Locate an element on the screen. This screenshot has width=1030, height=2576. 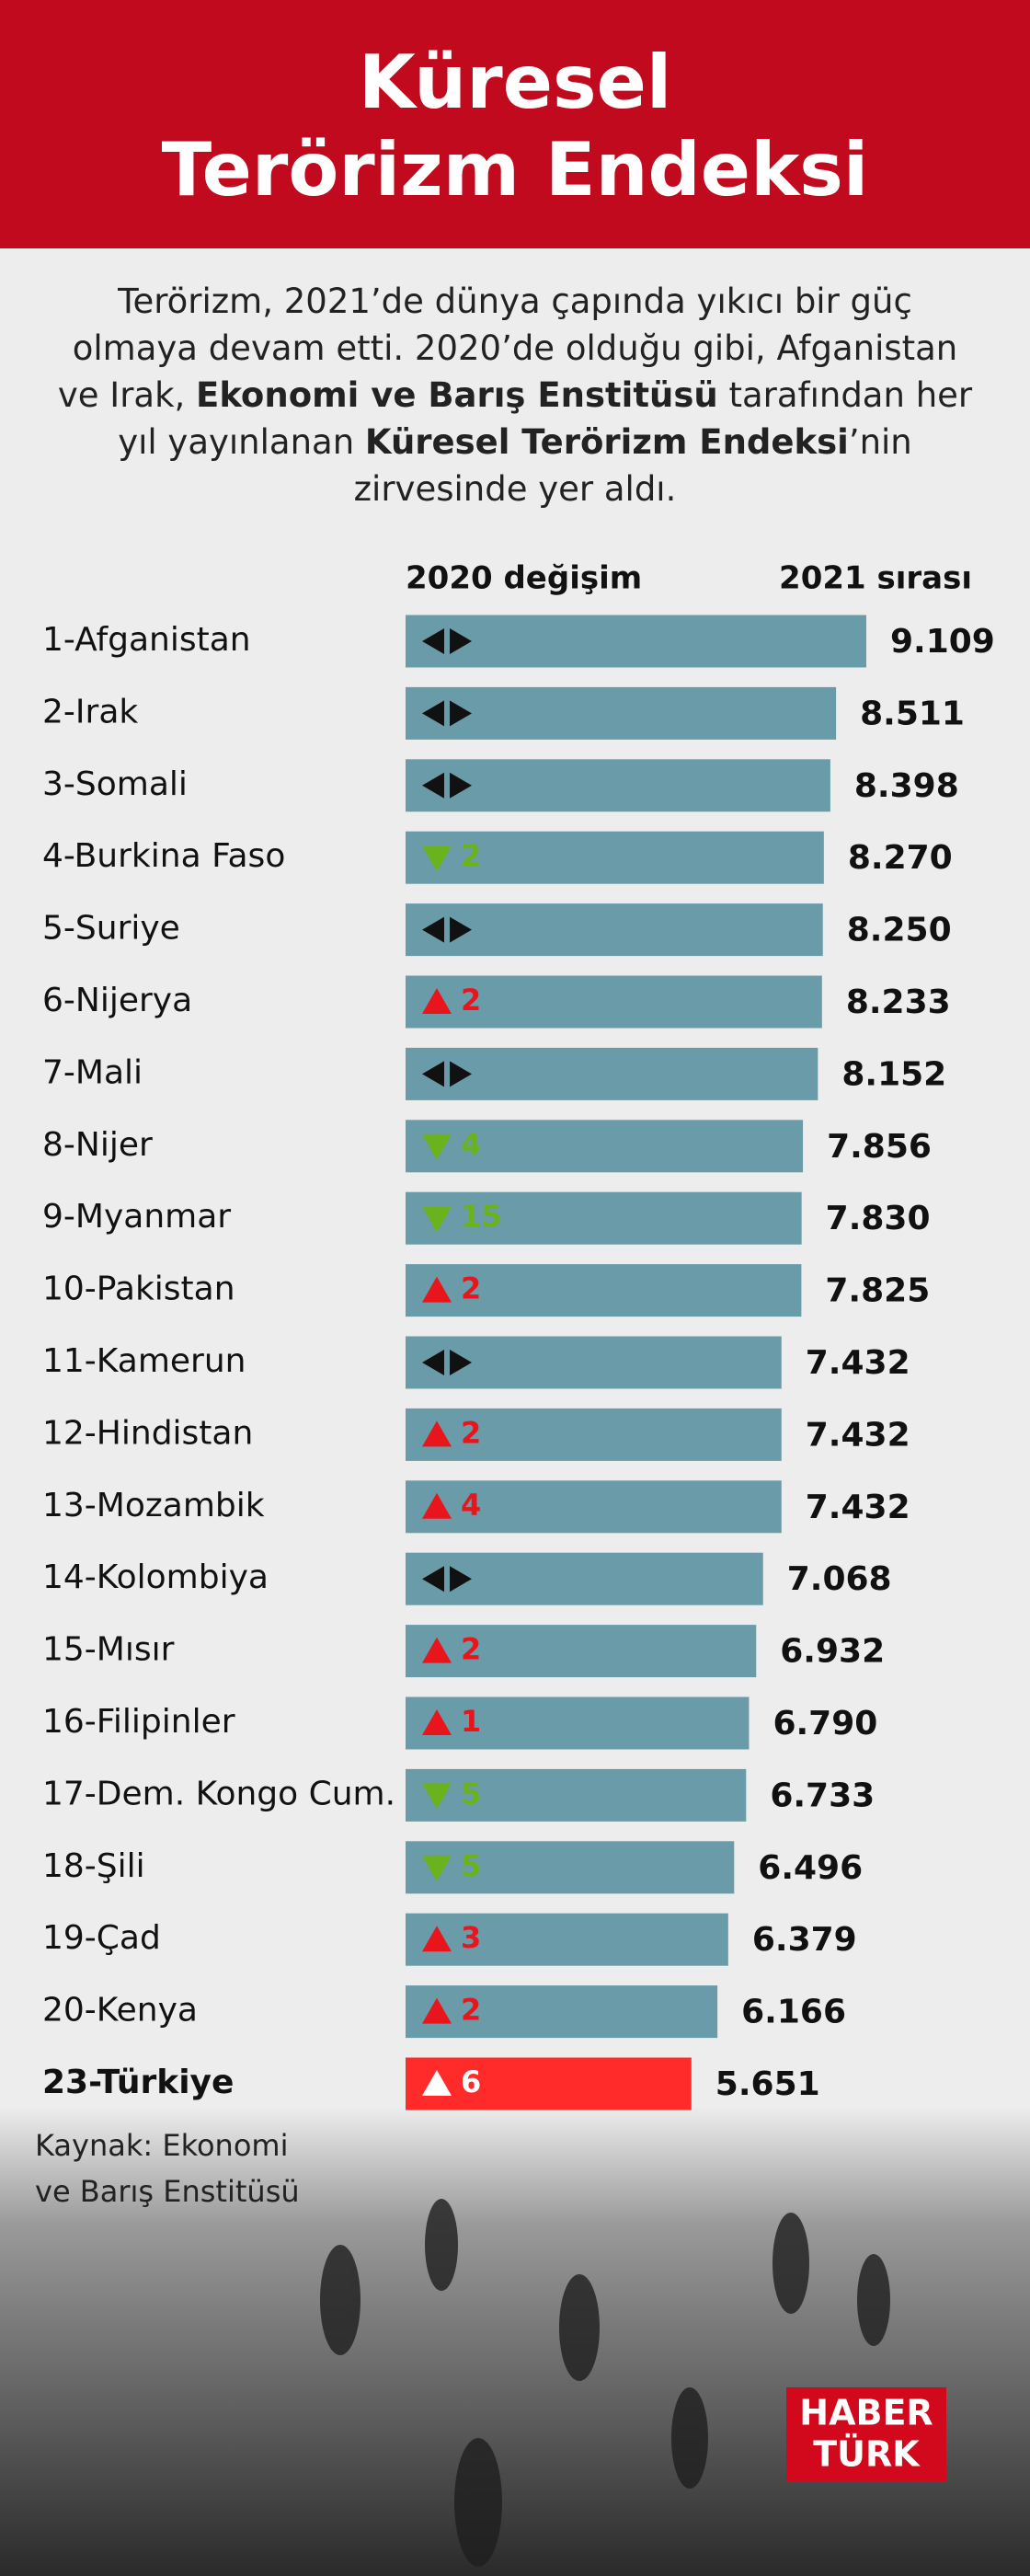
intro-segment: Ekonomi ve Barış Enstitüsü is located at coordinates (457, 395).